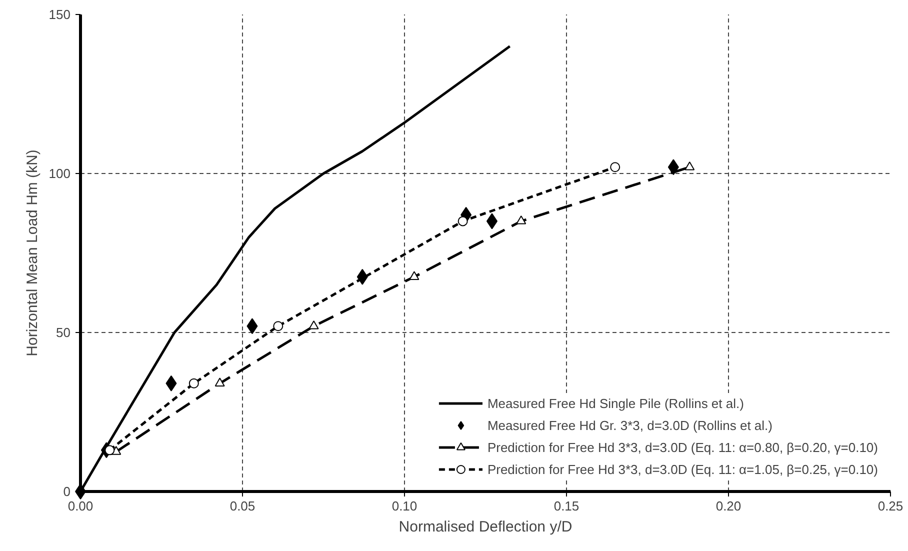 The height and width of the screenshot is (551, 908). I want to click on x-tick-label: 0.10, so click(405, 506).